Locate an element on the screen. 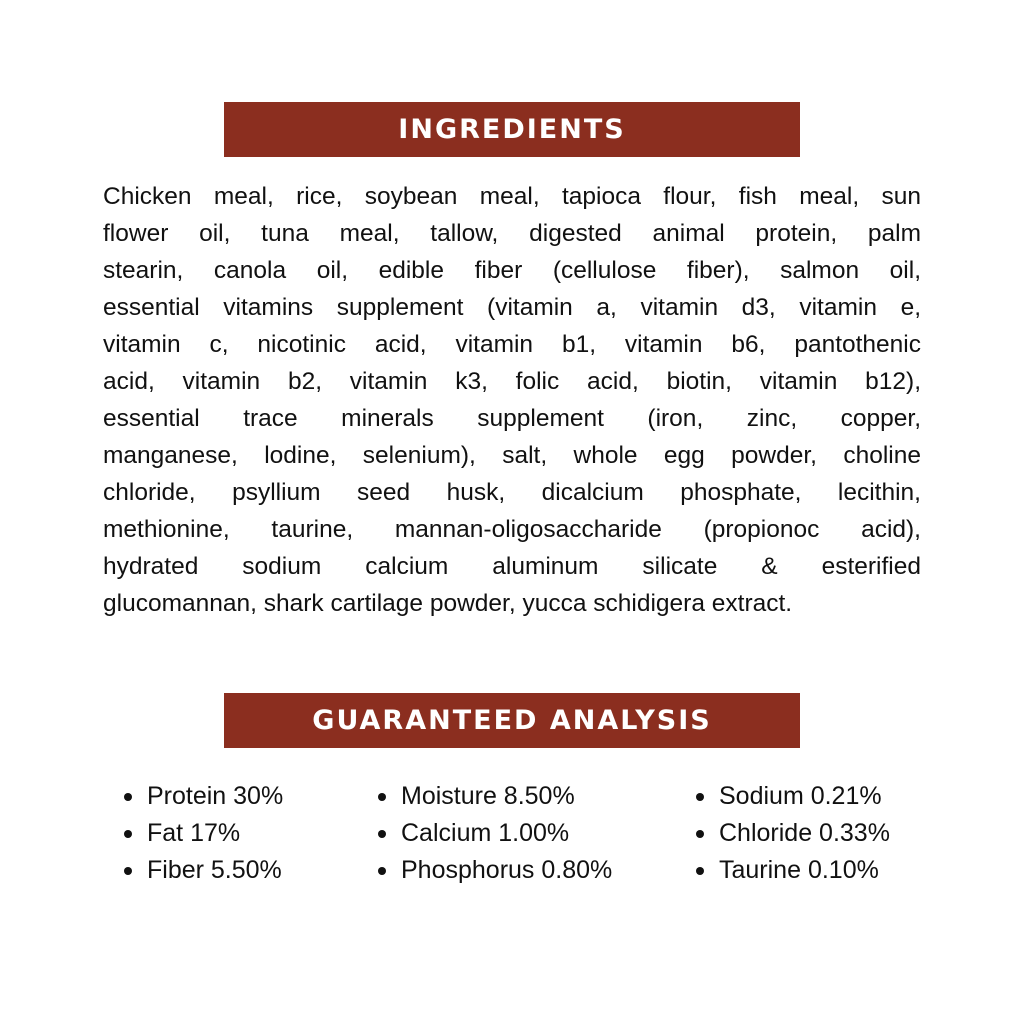  analysis-item: Fat 17% is located at coordinates (203, 833).